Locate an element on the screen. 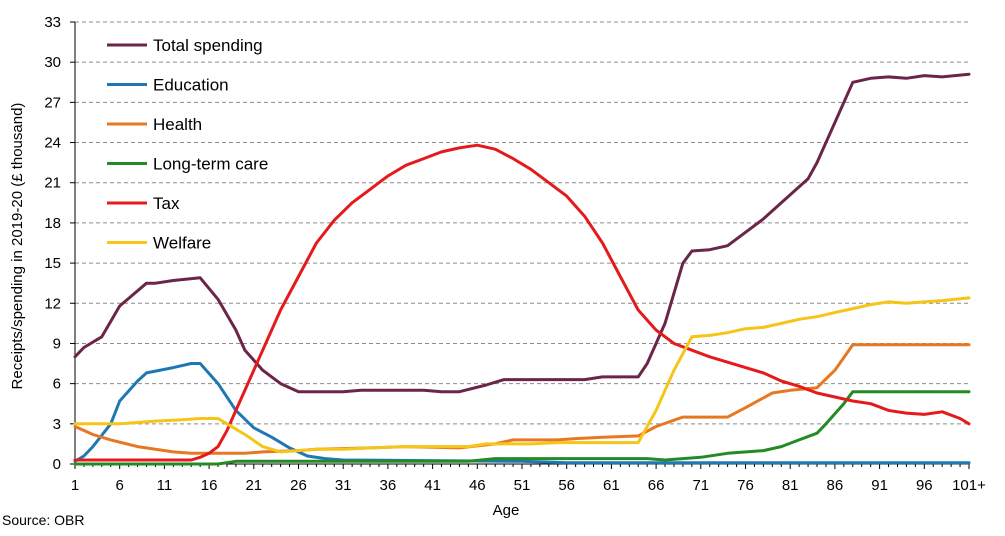 The height and width of the screenshot is (536, 1005). y-tick-labels: 0 3 6 9 12 15 18 21 24 27 30 33 is located at coordinates (52, 243).